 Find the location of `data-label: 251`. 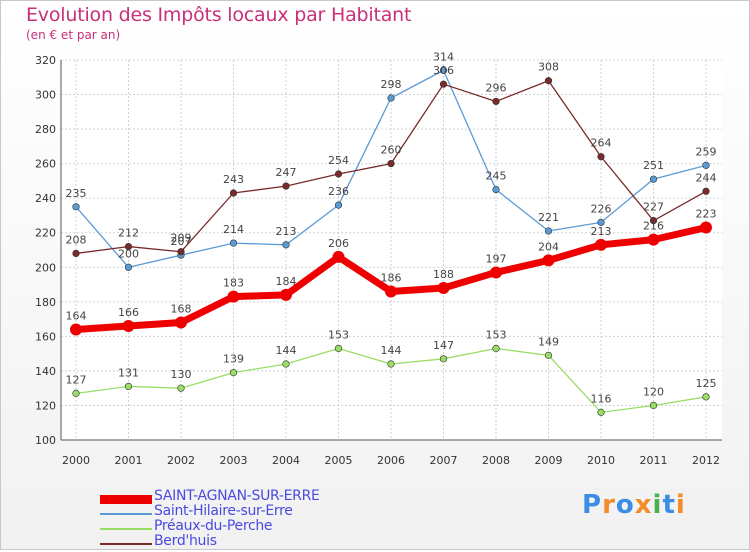

data-label: 251 is located at coordinates (653, 165).